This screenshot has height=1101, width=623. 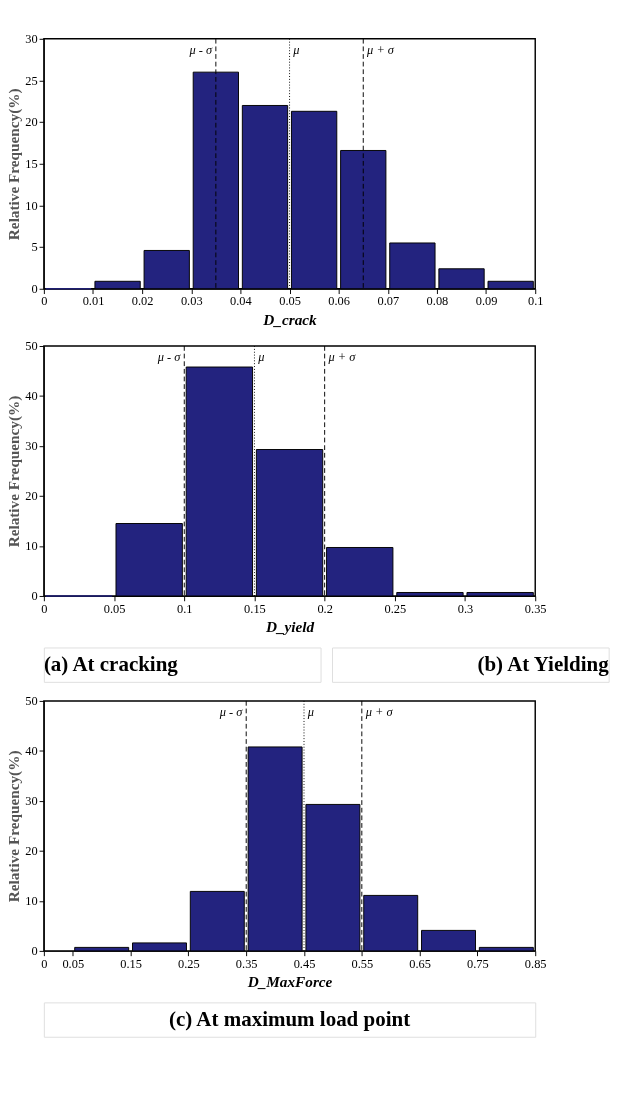 I want to click on x-tick-label: 0.07, so click(x=388, y=301).